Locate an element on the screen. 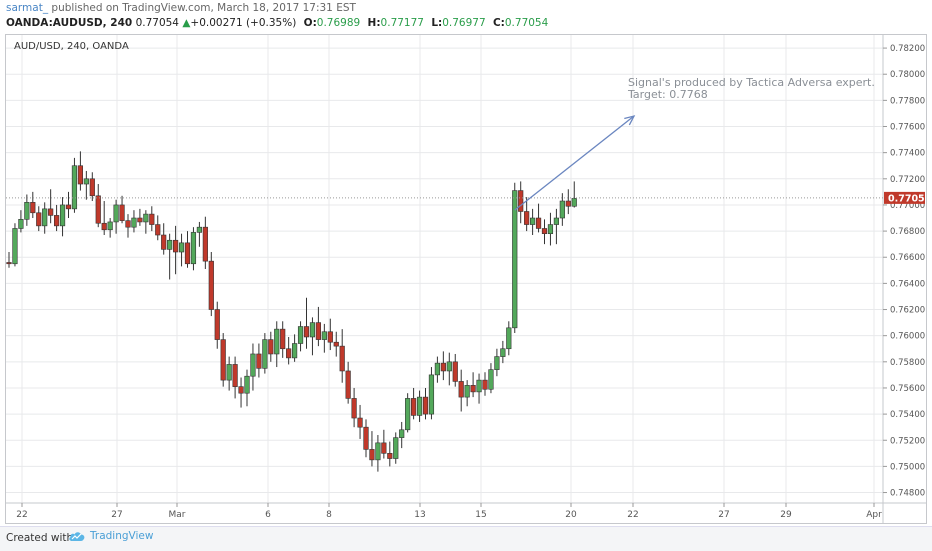  x-tick-label: Apr is located at coordinates (874, 515).